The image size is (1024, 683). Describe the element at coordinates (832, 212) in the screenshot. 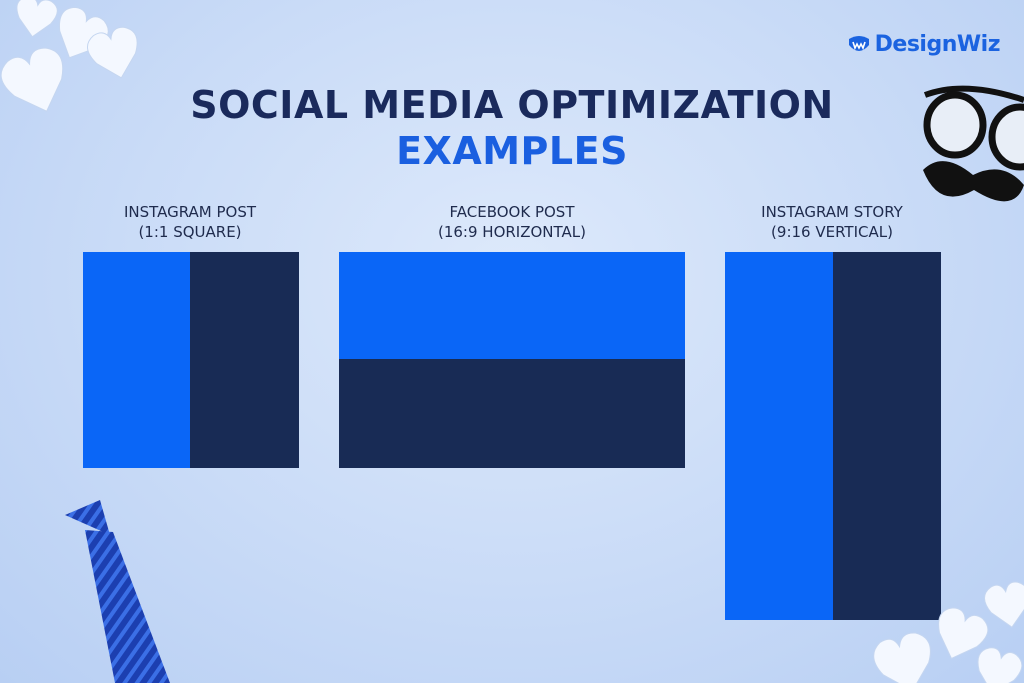

I see `example-name: INSTAGRAM STORY` at that location.